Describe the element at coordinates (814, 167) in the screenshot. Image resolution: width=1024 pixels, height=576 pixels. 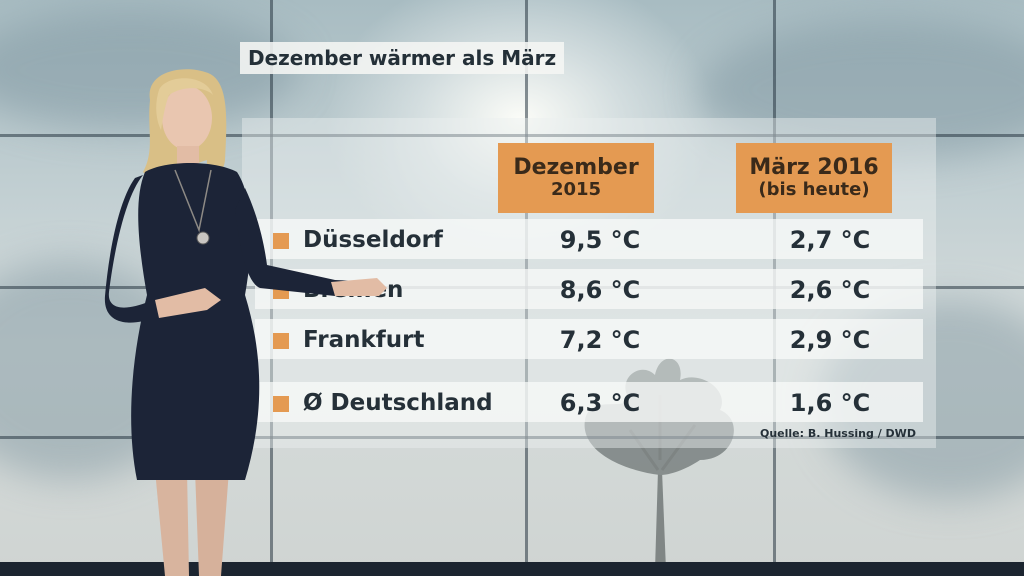
I see `column-header-march-line1: März 2016` at that location.